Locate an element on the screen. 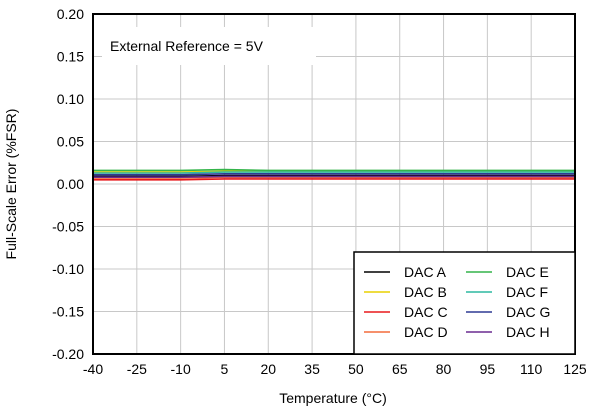 The width and height of the screenshot is (598, 409). series-line-dac-h is located at coordinates (334, 176).